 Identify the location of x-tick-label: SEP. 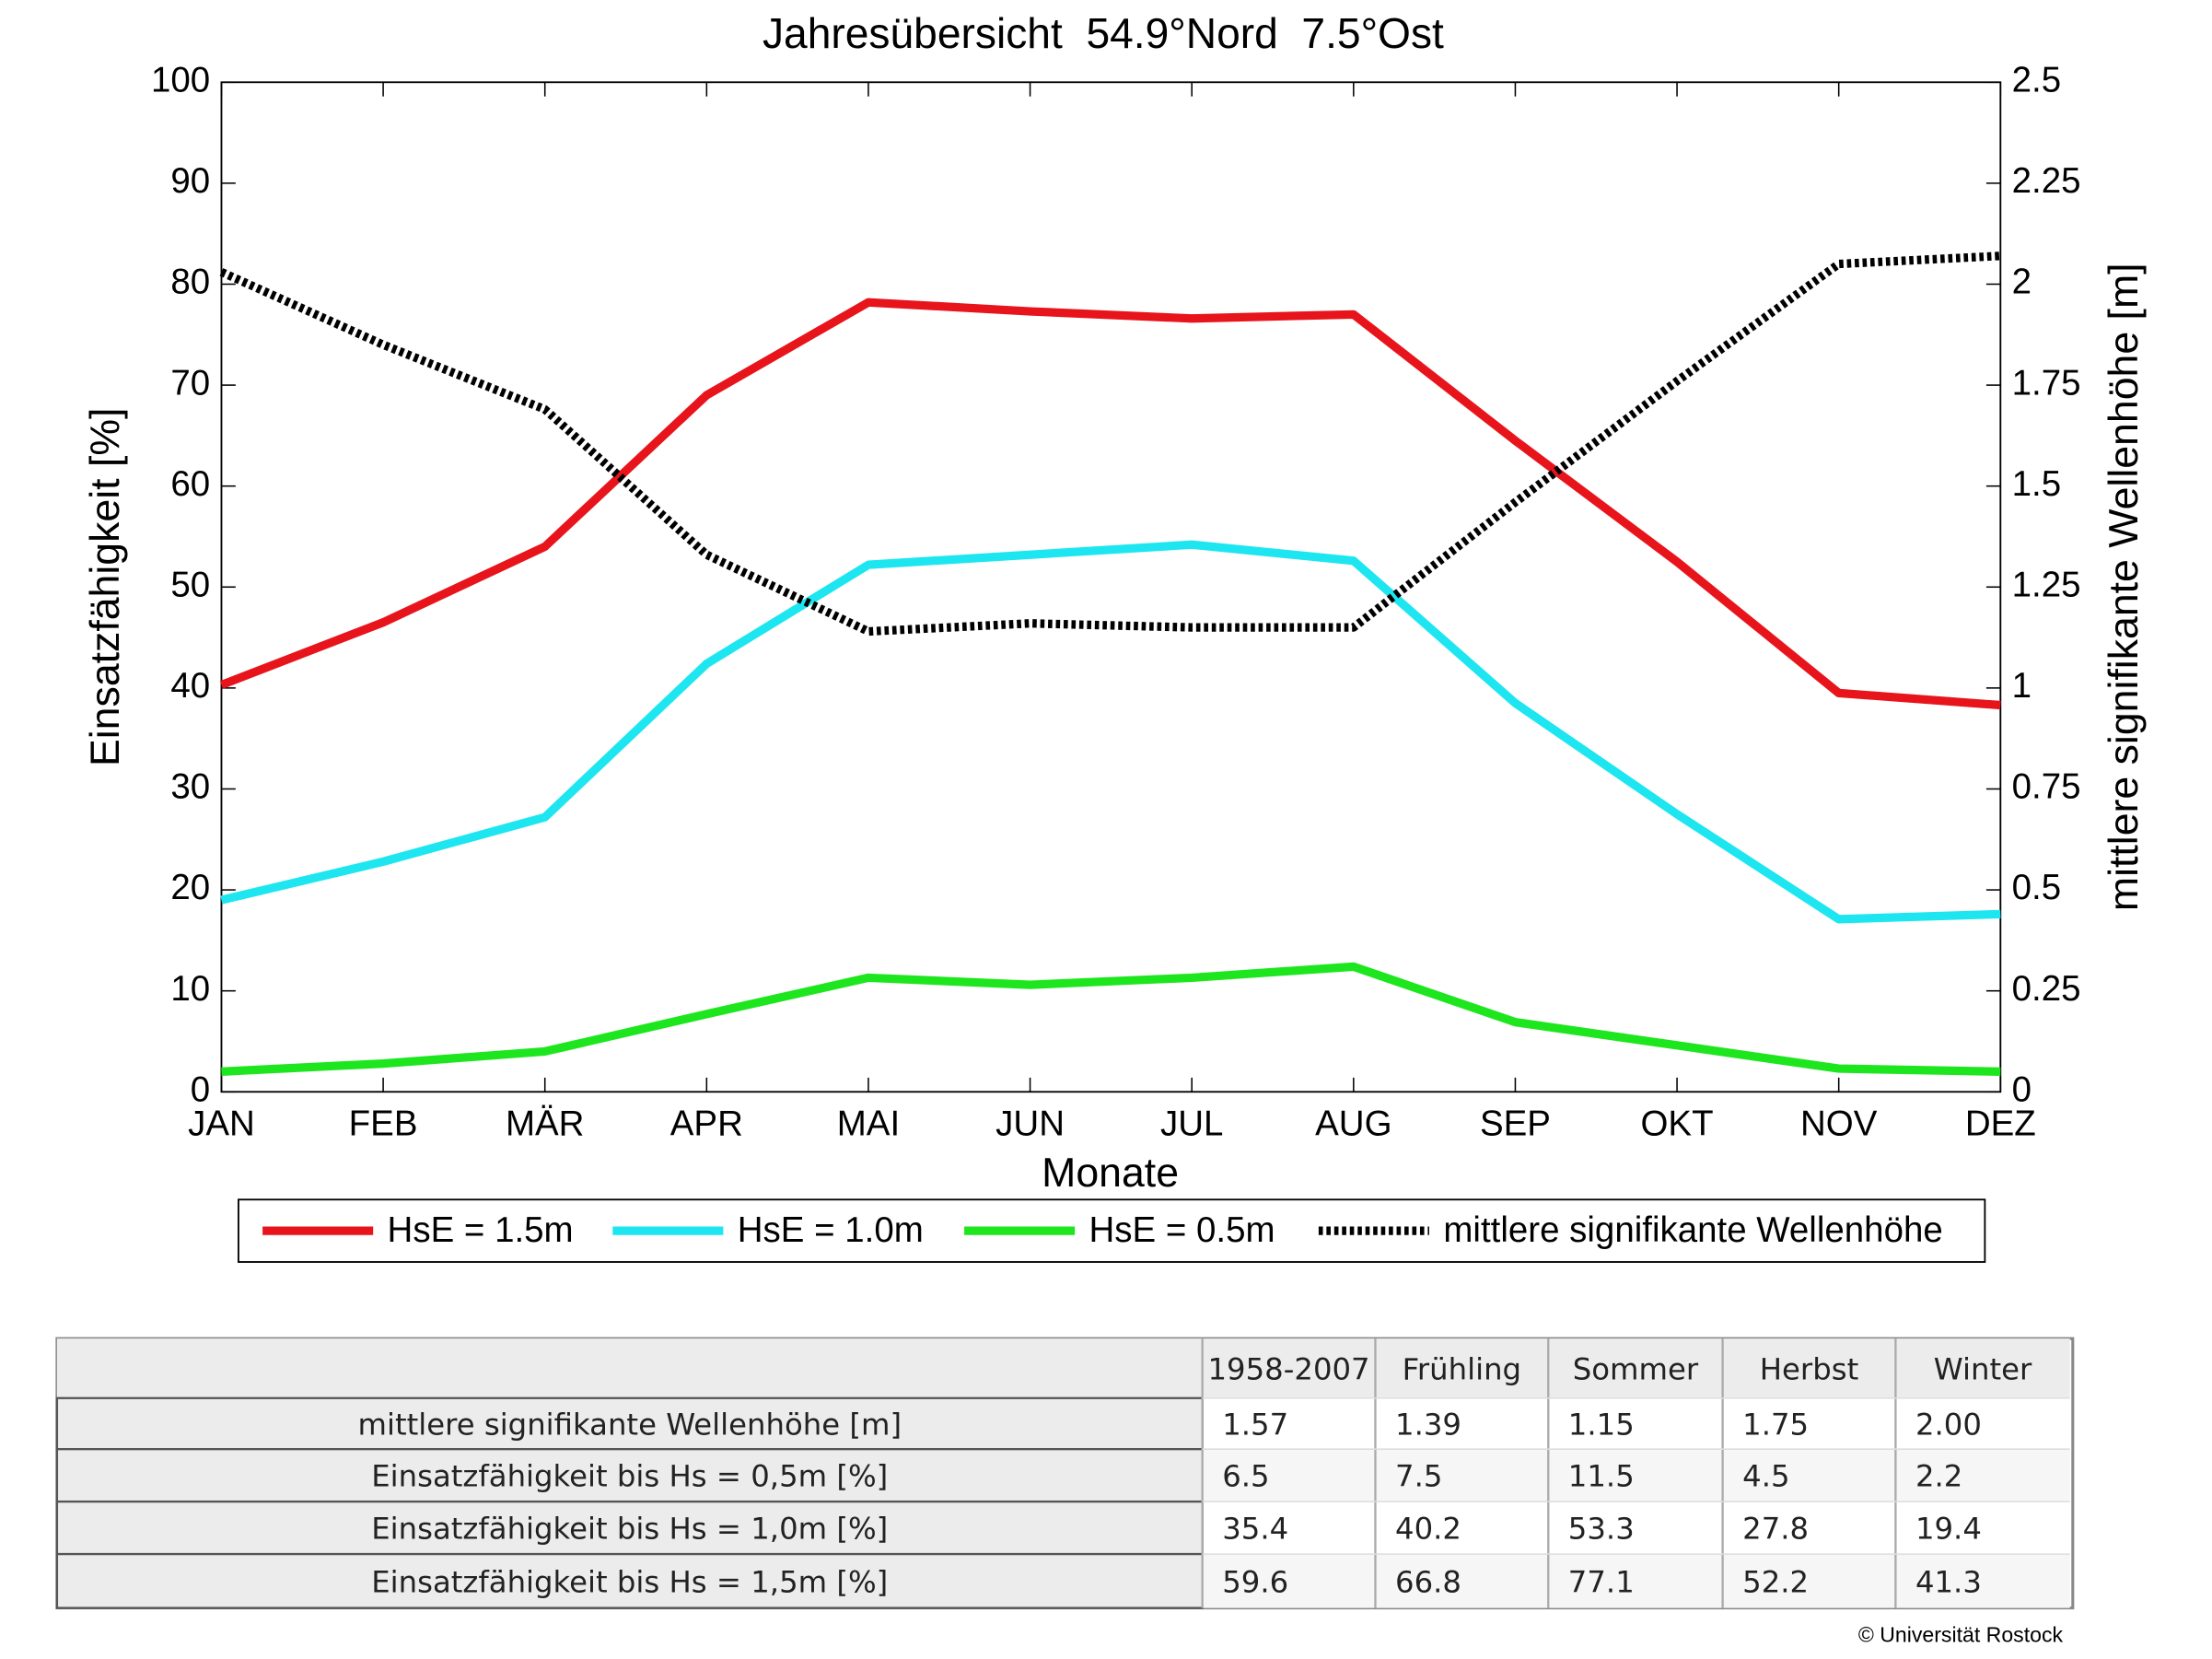
(1516, 1123).